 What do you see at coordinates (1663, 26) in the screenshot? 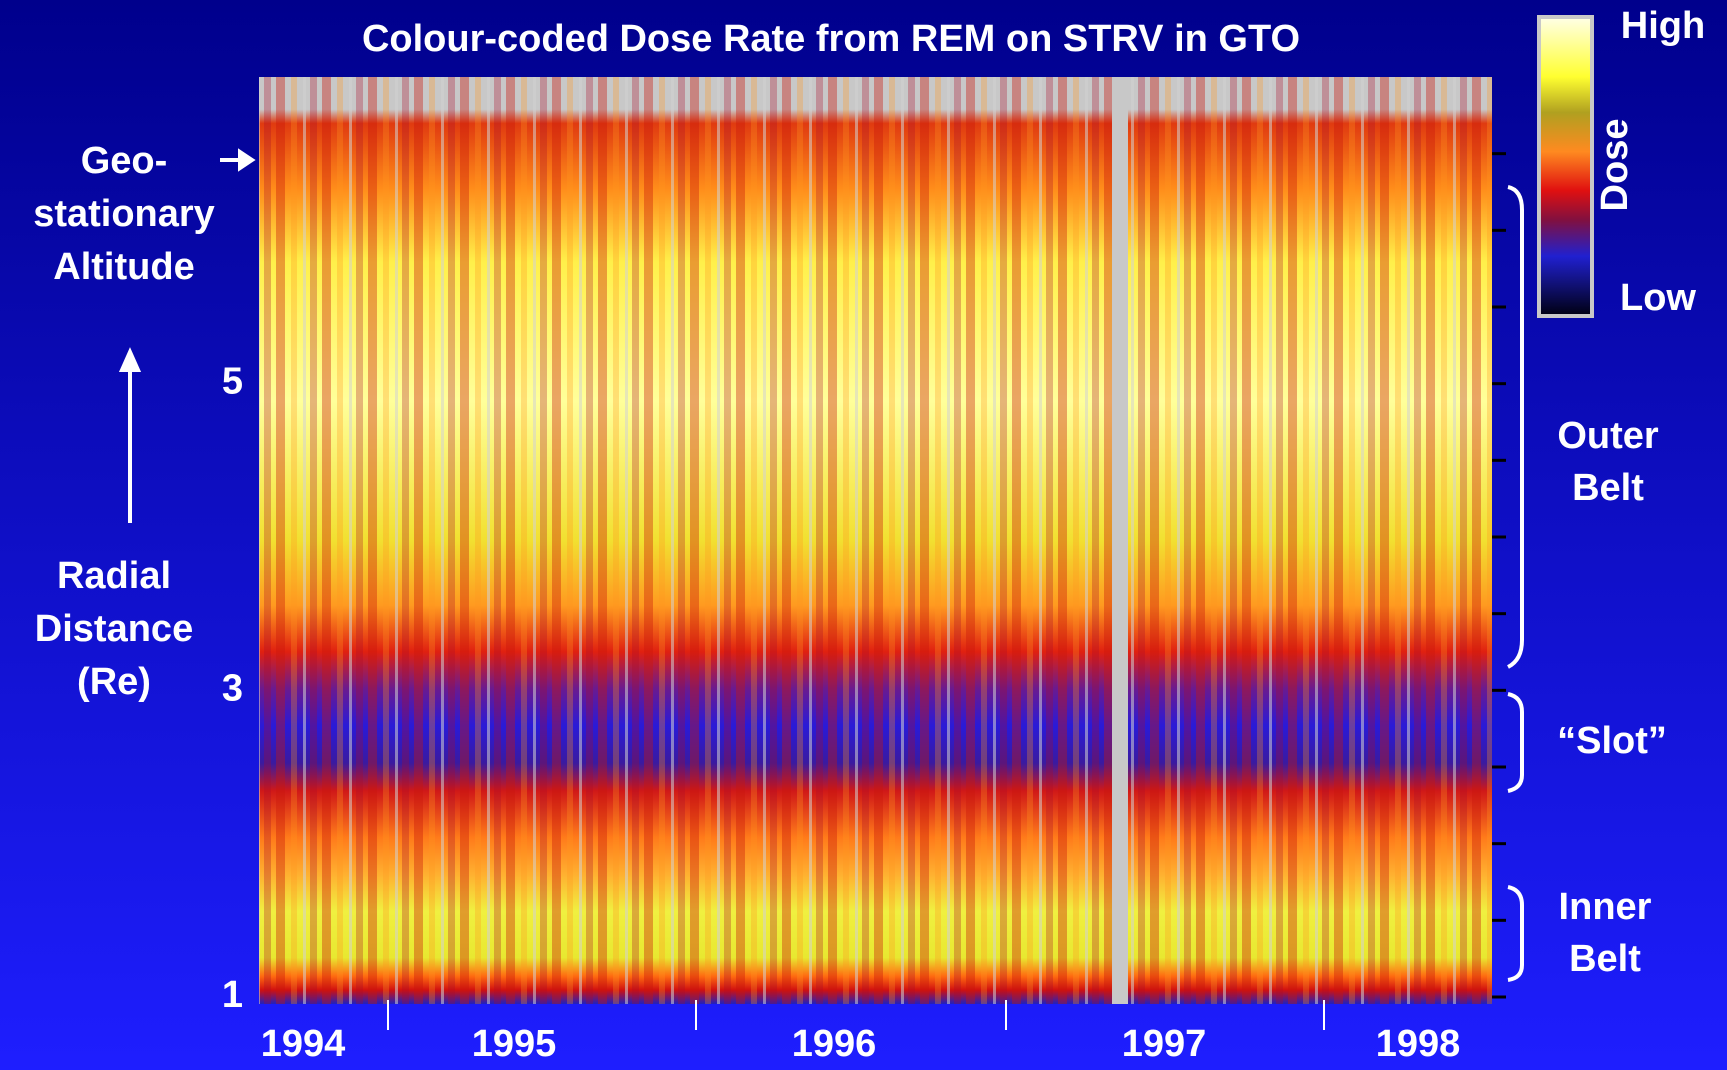
I see `colorbar-high: High` at bounding box center [1663, 26].